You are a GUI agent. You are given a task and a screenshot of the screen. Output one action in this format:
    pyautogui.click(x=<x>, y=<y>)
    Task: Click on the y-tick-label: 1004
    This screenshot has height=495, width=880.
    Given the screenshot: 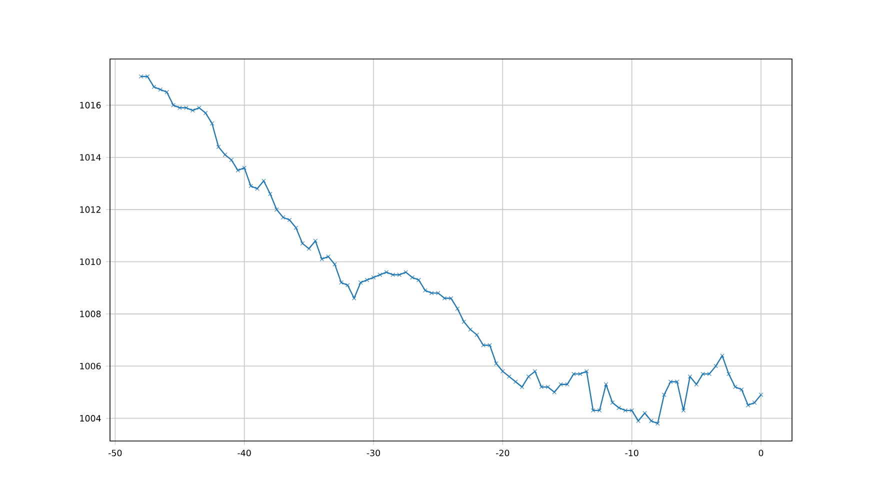 What is the action you would take?
    pyautogui.click(x=90, y=418)
    